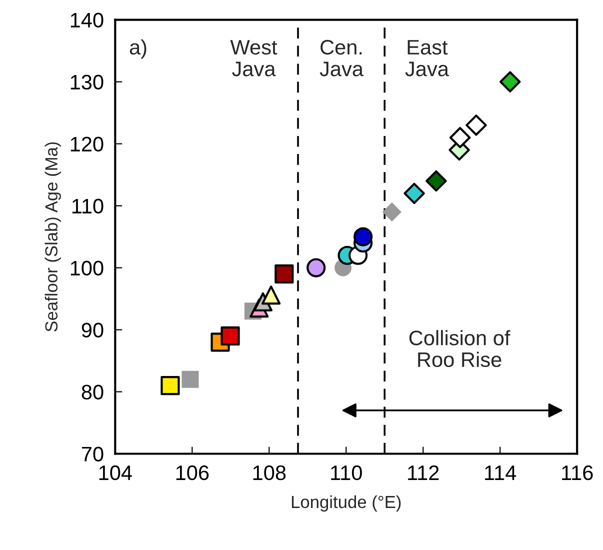  What do you see at coordinates (87, 144) in the screenshot?
I see `y-tick-label: 120` at bounding box center [87, 144].